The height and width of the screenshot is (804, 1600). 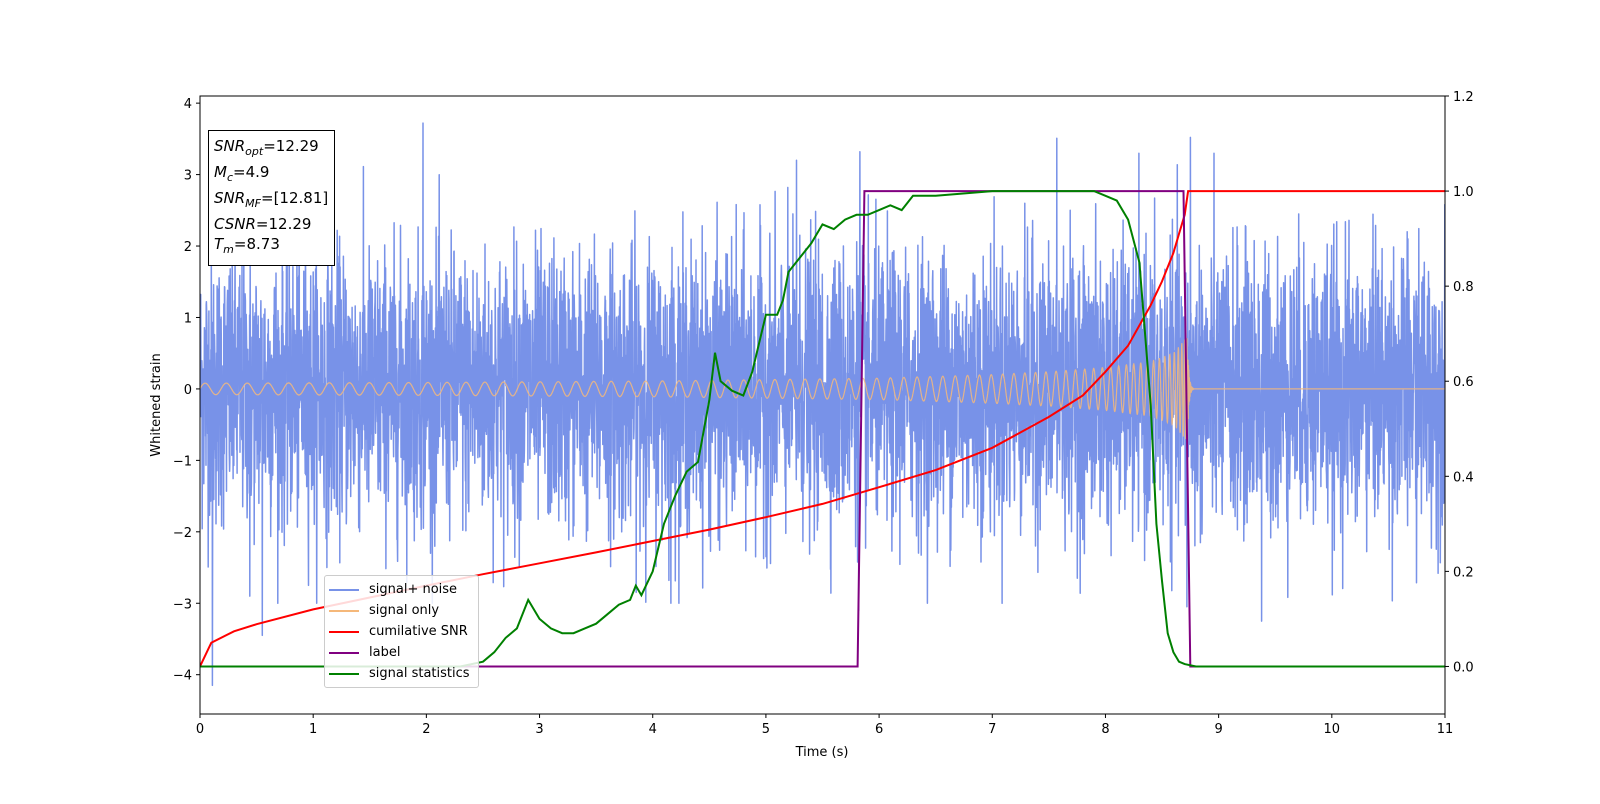 I want to click on legend-label: signal+ noise, so click(x=413, y=589).